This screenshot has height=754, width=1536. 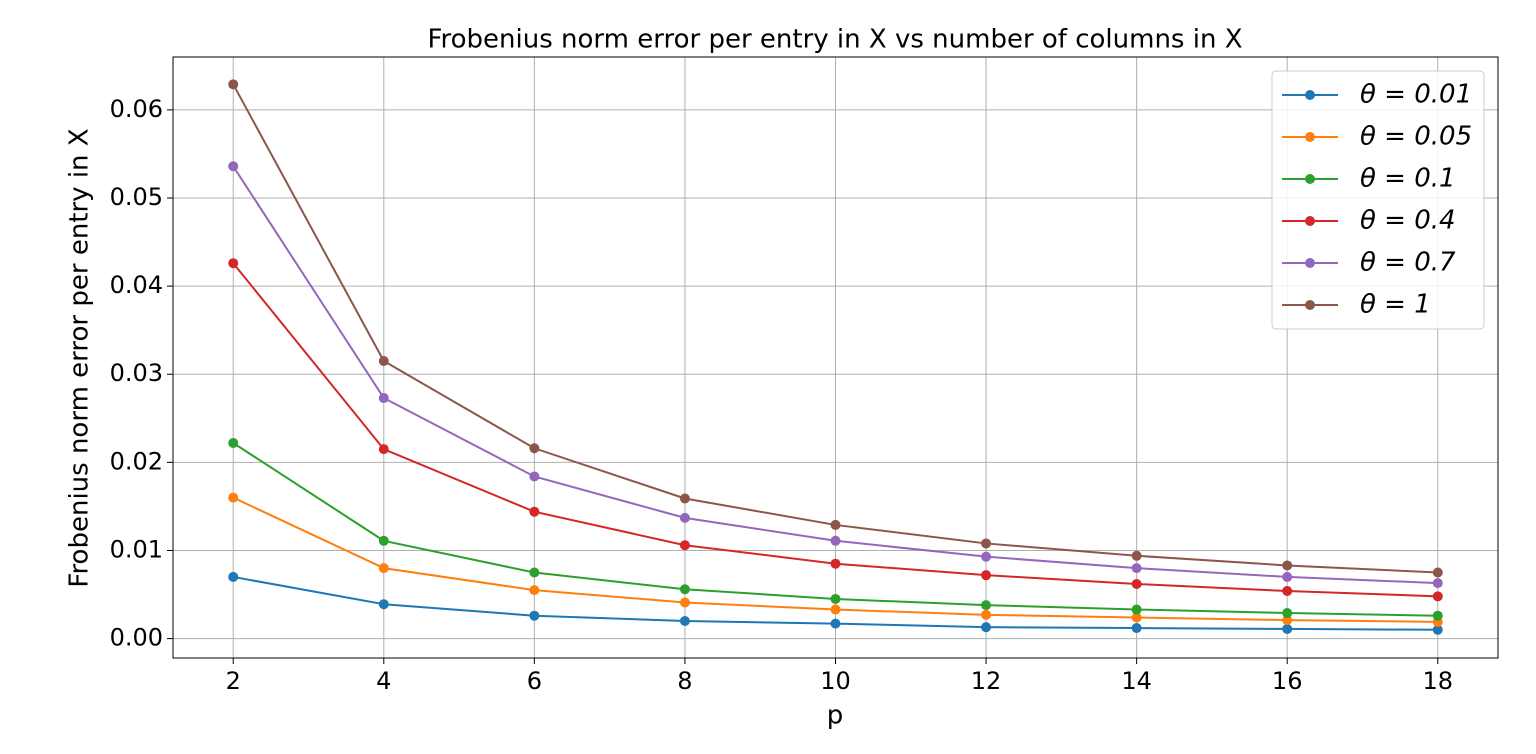 I want to click on x-tick-label: 6, so click(x=534, y=681).